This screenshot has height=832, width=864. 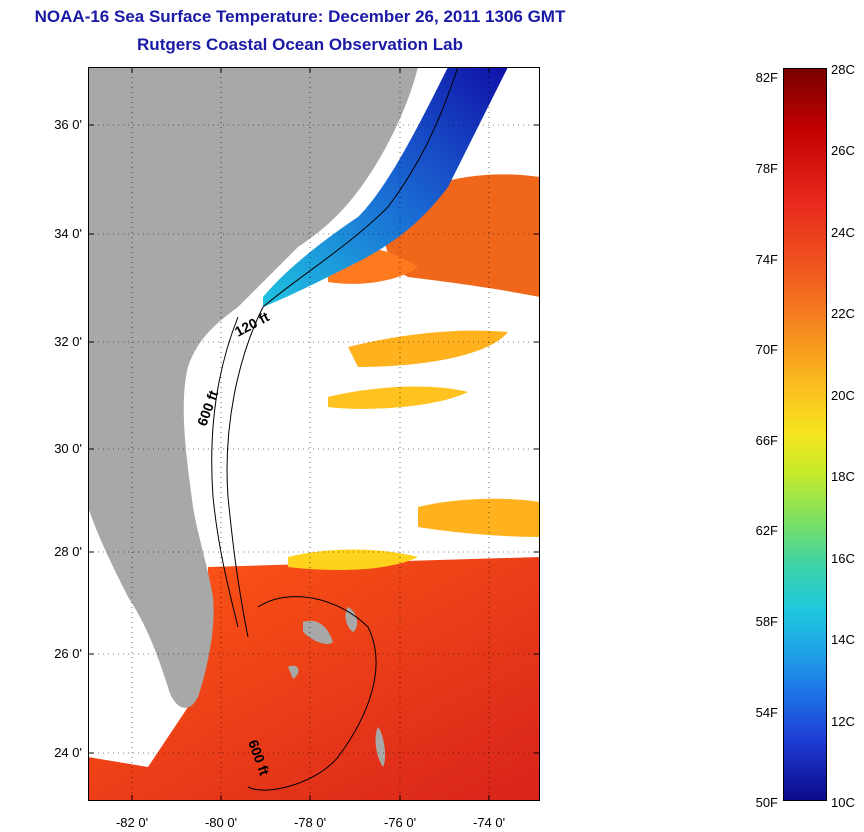 I want to click on lat-tick-label: 30 0', so click(x=68, y=448).